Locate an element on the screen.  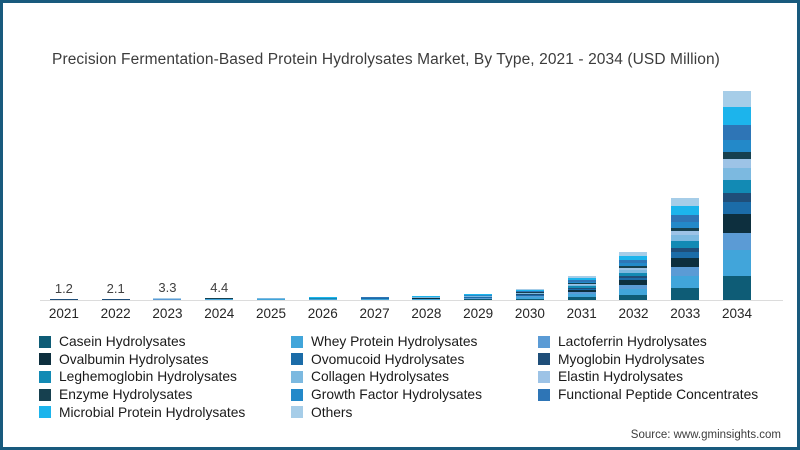
legend-label: Elastin Hydrolysates is located at coordinates (620, 377).